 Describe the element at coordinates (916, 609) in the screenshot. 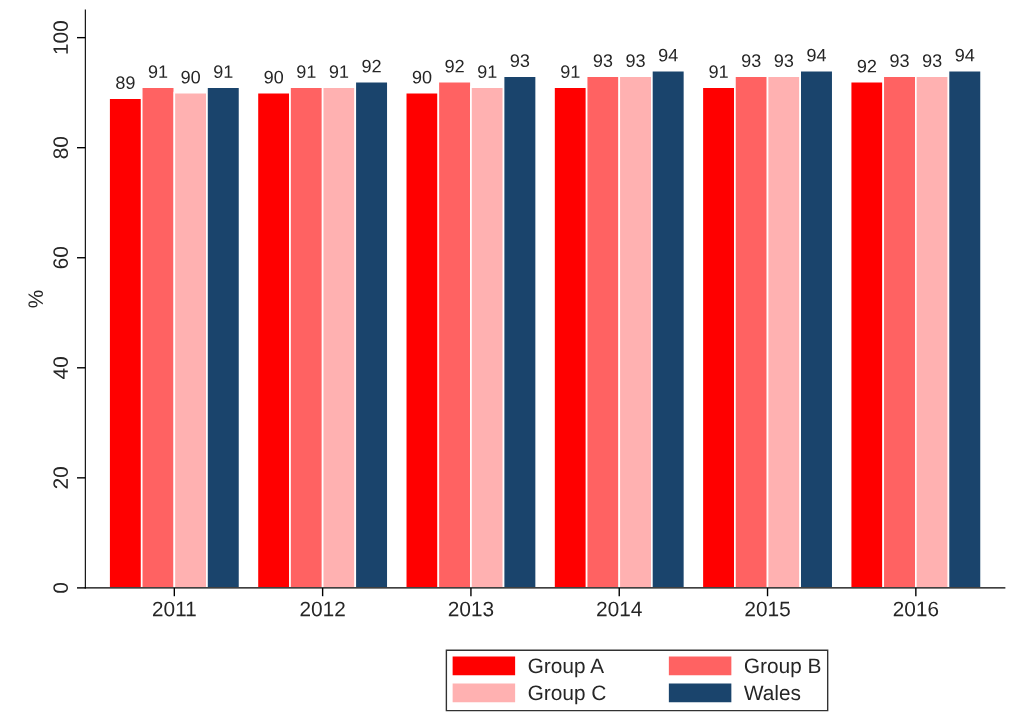

I see `x-tick-label: 2016` at that location.